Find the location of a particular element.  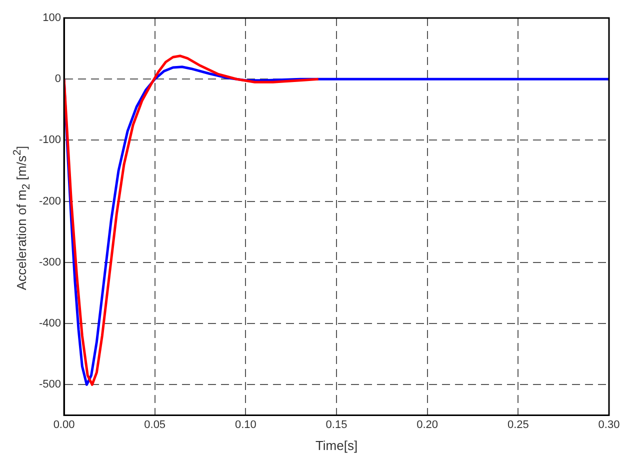

x-tick-label: 0.15 is located at coordinates (337, 424).